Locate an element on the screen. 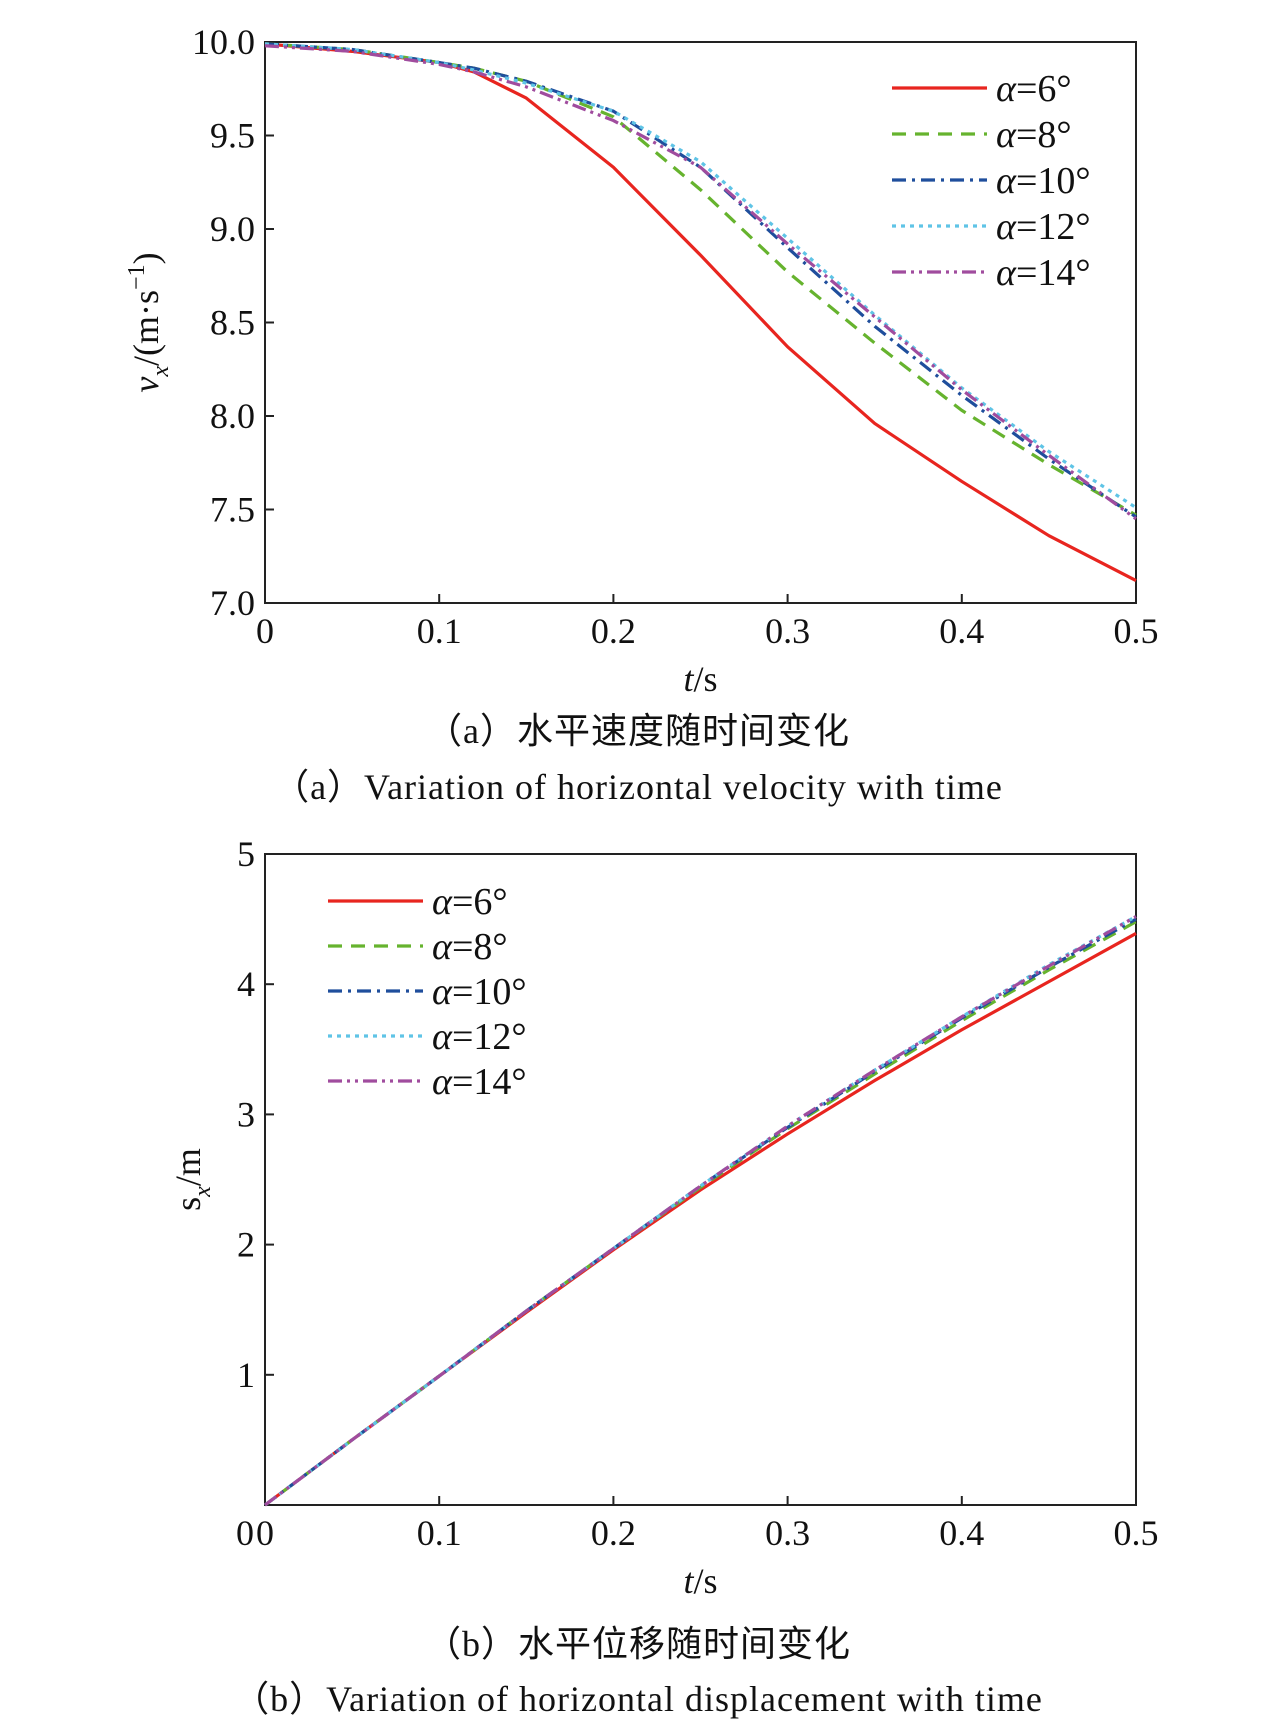 The height and width of the screenshot is (1722, 1276). y-tick-label: 10.0 is located at coordinates (223, 42).